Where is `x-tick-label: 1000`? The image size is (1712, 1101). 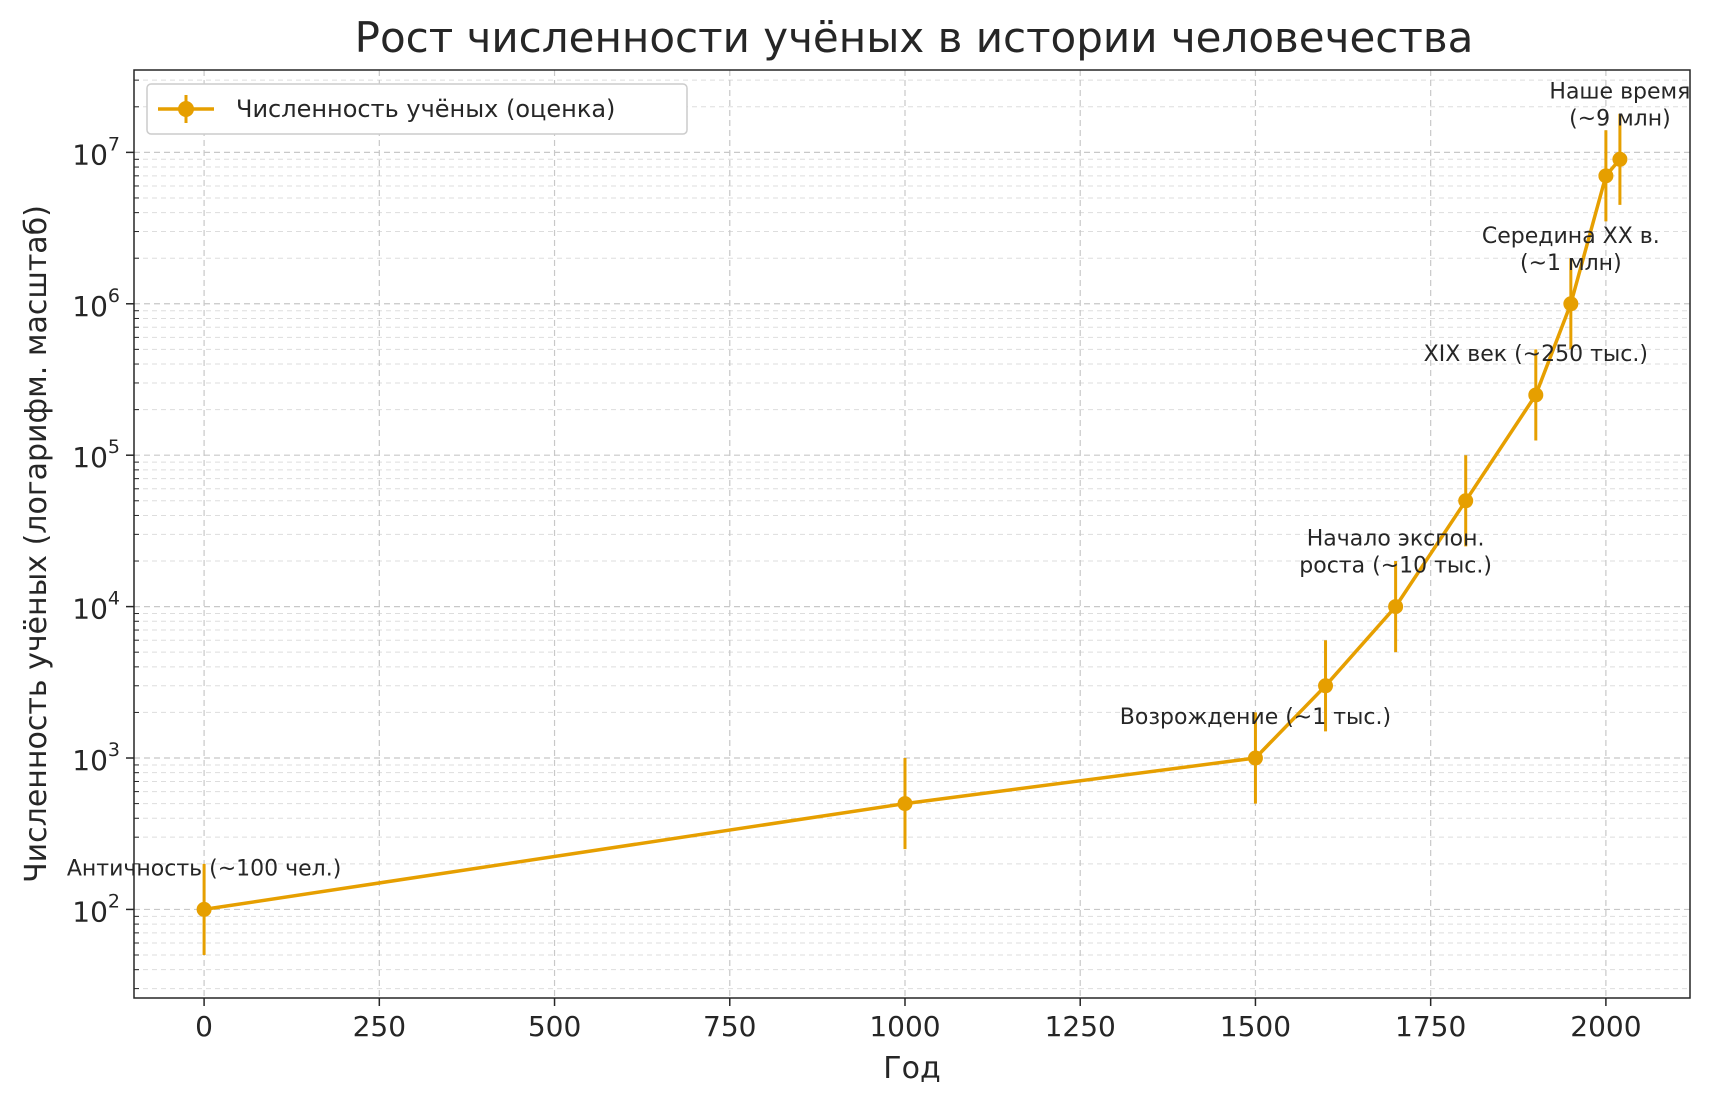 x-tick-label: 1000 is located at coordinates (904, 1026).